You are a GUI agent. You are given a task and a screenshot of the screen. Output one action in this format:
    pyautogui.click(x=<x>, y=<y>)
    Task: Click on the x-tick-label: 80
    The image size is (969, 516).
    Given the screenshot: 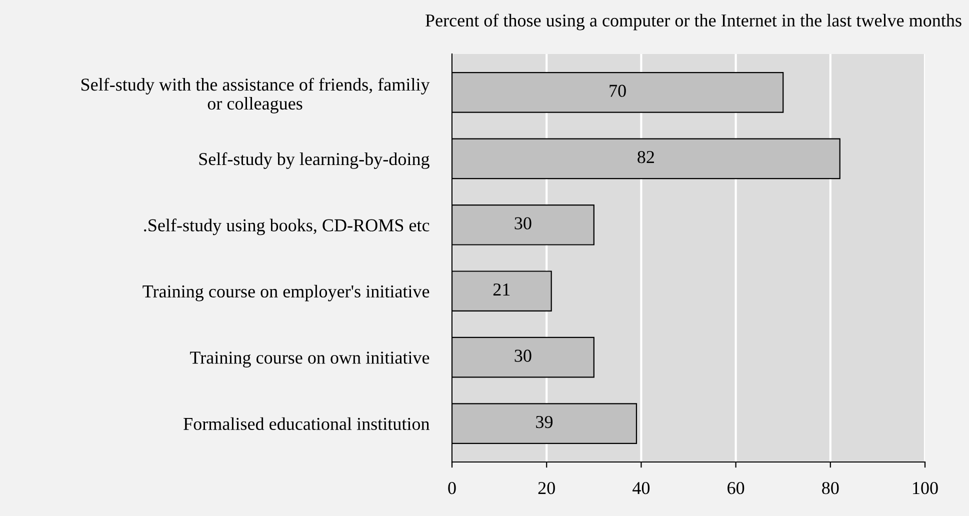 What is the action you would take?
    pyautogui.click(x=830, y=488)
    